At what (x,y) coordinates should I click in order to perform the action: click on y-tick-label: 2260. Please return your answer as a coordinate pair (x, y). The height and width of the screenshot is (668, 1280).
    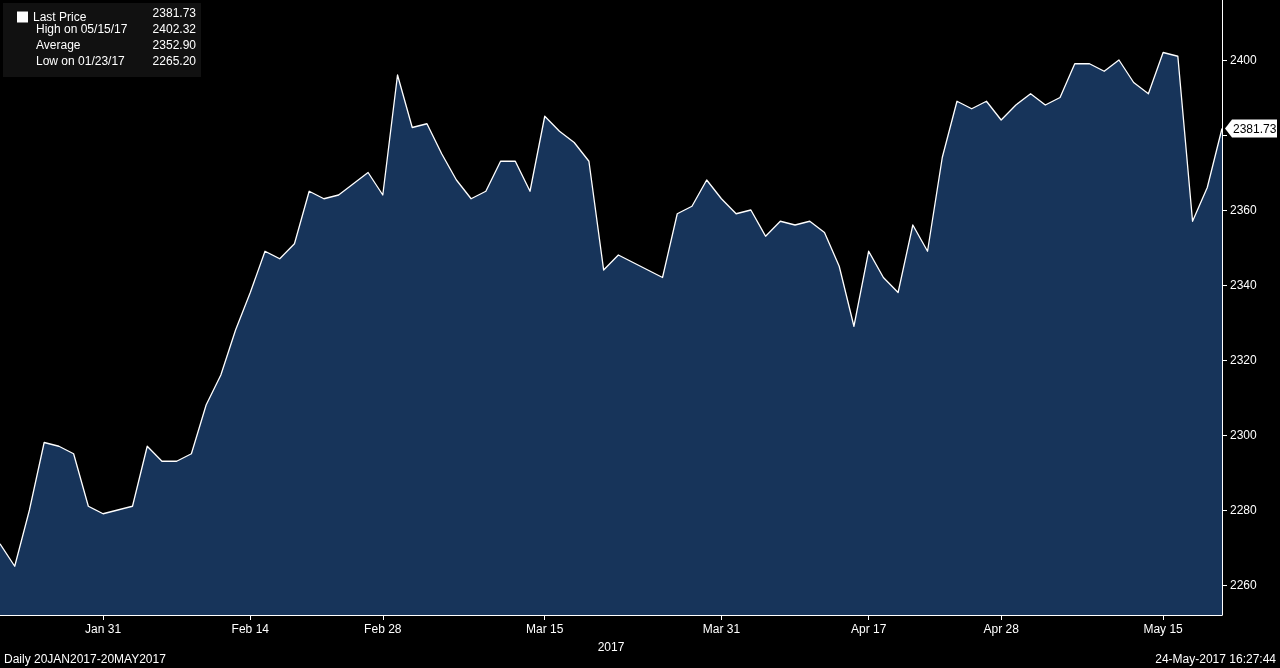
    Looking at the image, I should click on (1244, 585).